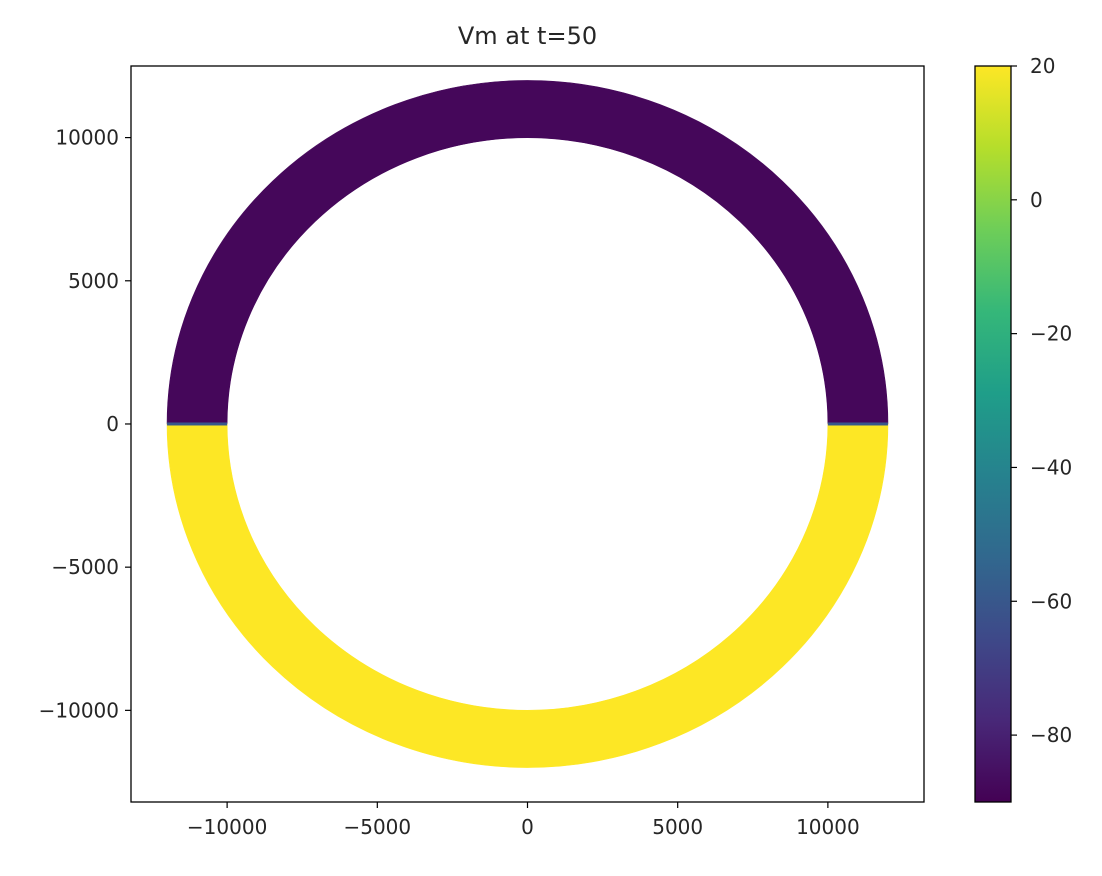  What do you see at coordinates (87, 138) in the screenshot?
I see `y-tick-label: 10000` at bounding box center [87, 138].